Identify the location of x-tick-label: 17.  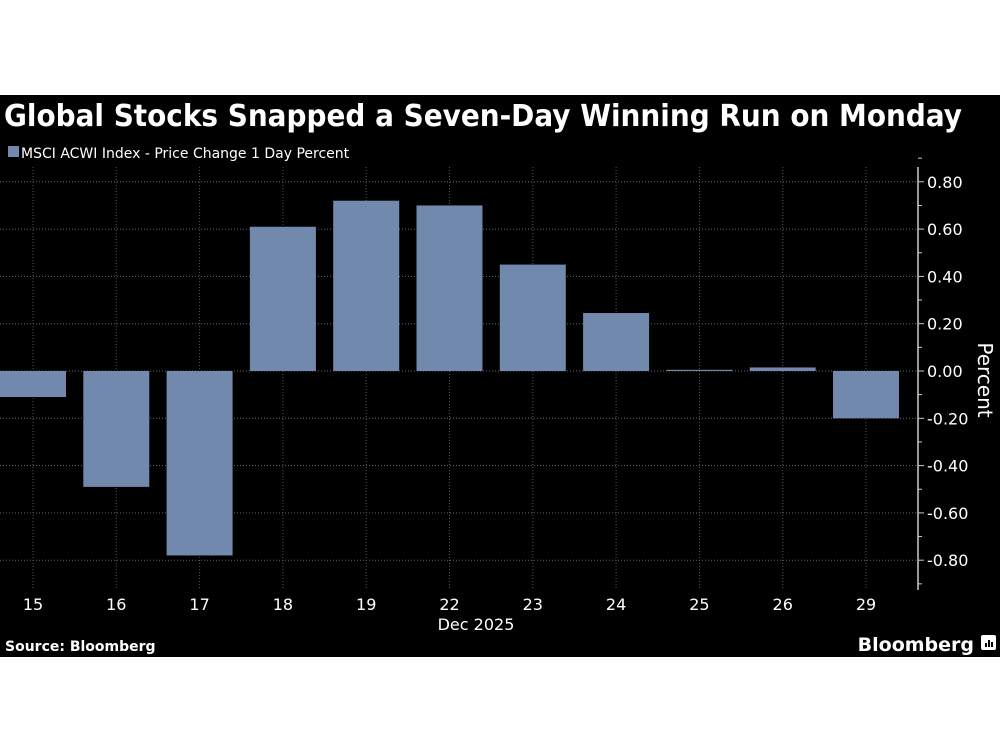
(199, 604).